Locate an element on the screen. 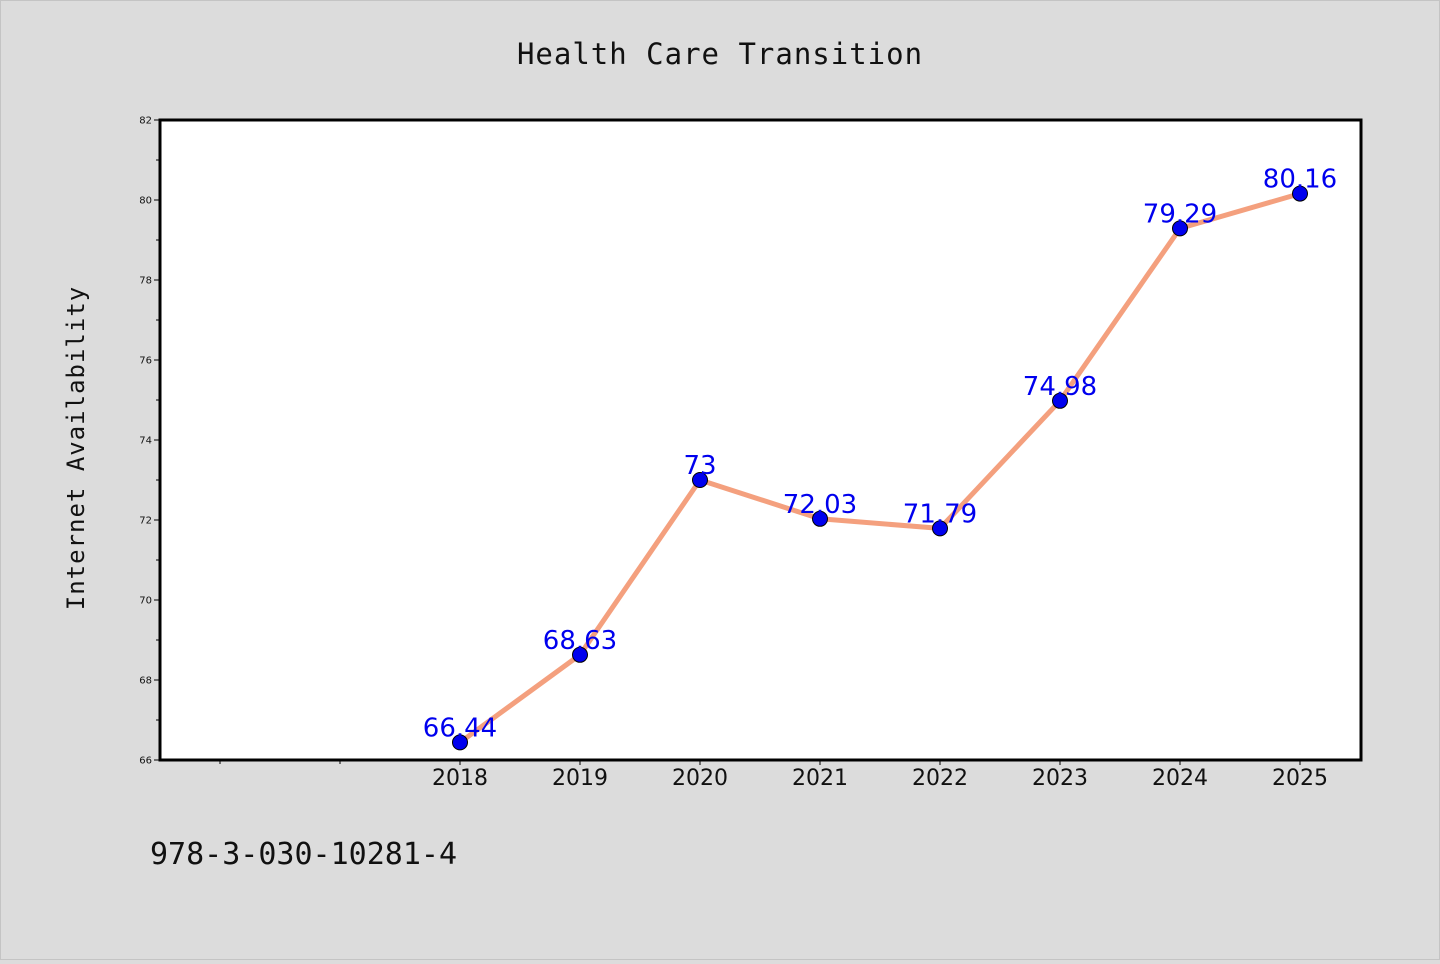 This screenshot has height=964, width=1440. x-tick-label: 2024 is located at coordinates (1180, 778).